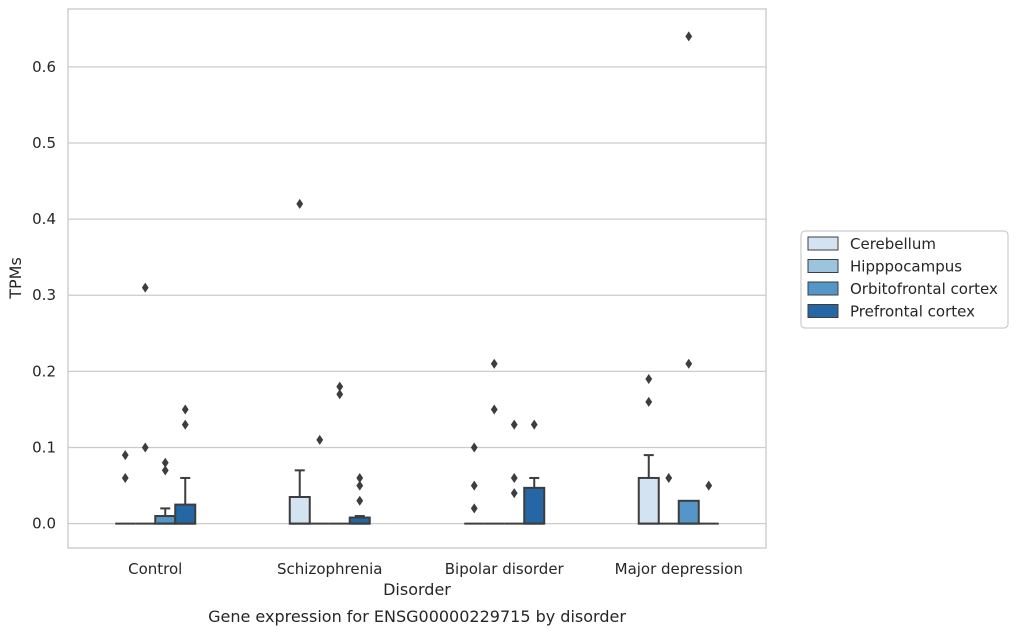  What do you see at coordinates (893, 244) in the screenshot?
I see `legend-label: Cerebellum` at bounding box center [893, 244].